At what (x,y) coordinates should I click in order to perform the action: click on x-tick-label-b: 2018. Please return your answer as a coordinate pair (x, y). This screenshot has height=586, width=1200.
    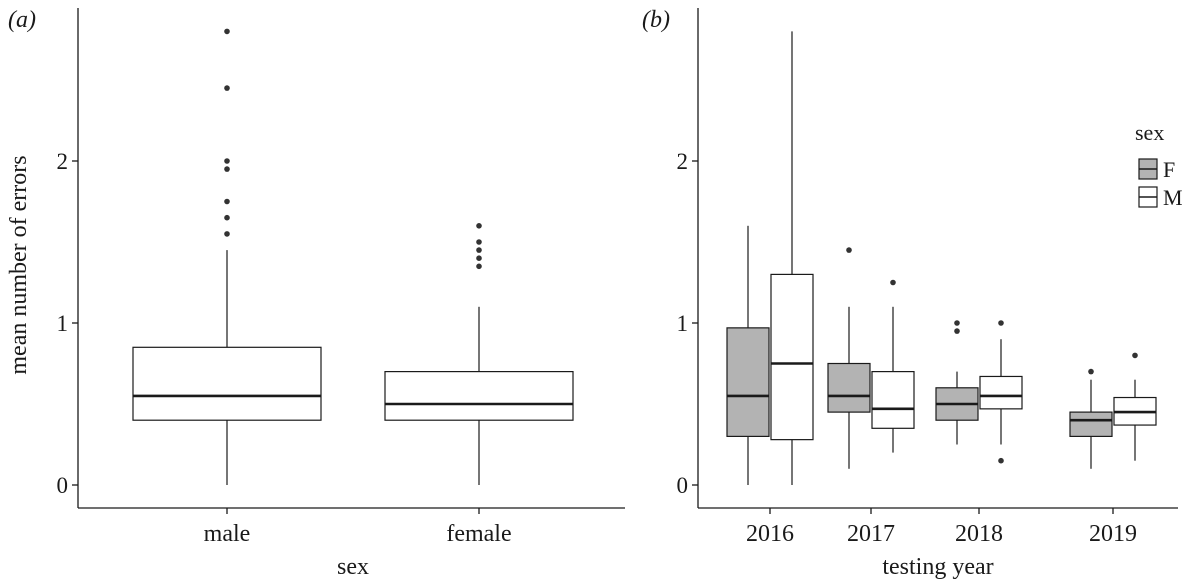
    Looking at the image, I should click on (979, 534).